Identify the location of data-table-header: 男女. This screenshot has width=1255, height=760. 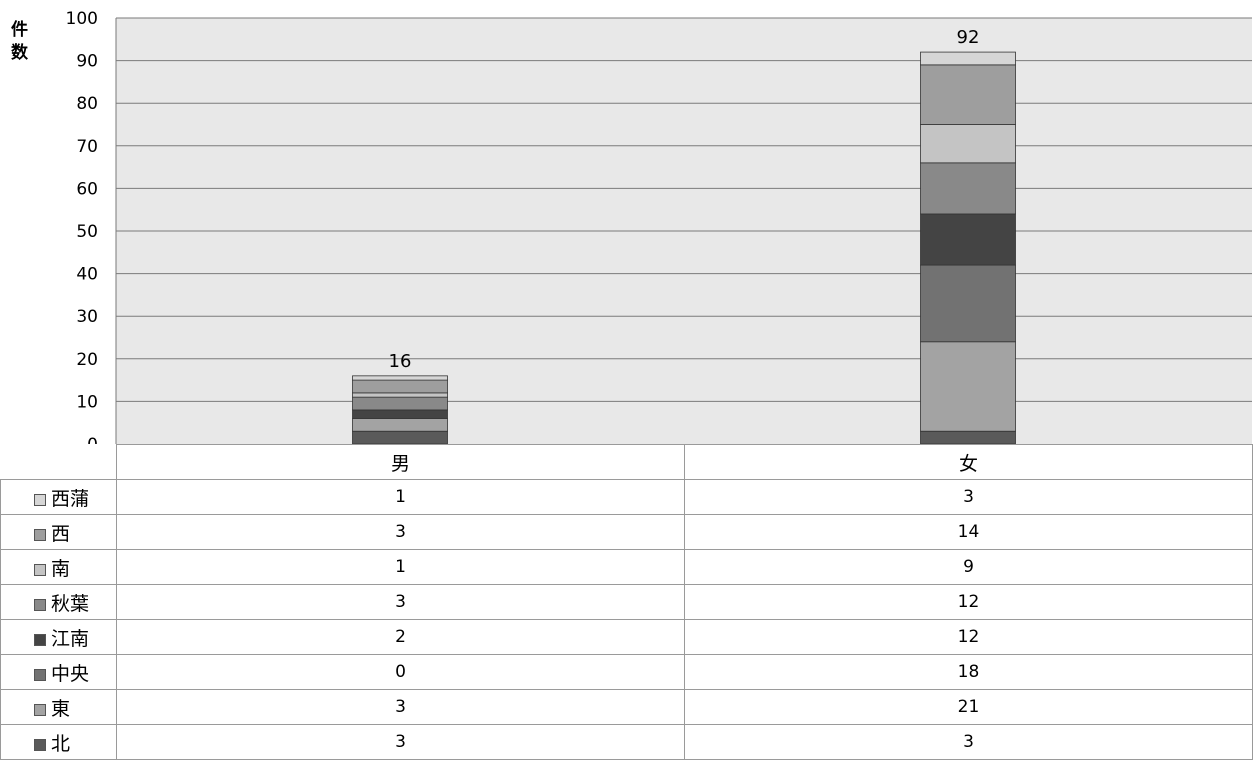
(626, 462).